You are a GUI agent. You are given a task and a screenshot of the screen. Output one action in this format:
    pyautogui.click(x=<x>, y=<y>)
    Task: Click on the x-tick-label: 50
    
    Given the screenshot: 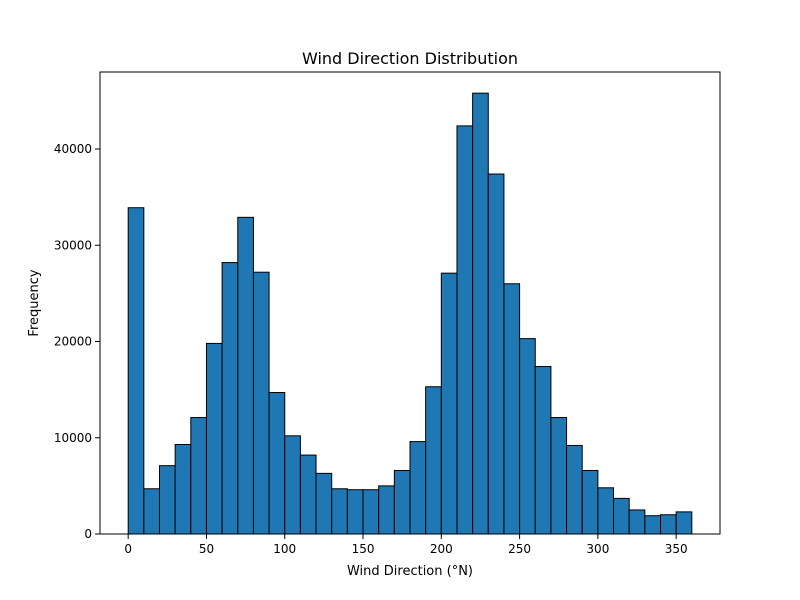 What is the action you would take?
    pyautogui.click(x=206, y=549)
    